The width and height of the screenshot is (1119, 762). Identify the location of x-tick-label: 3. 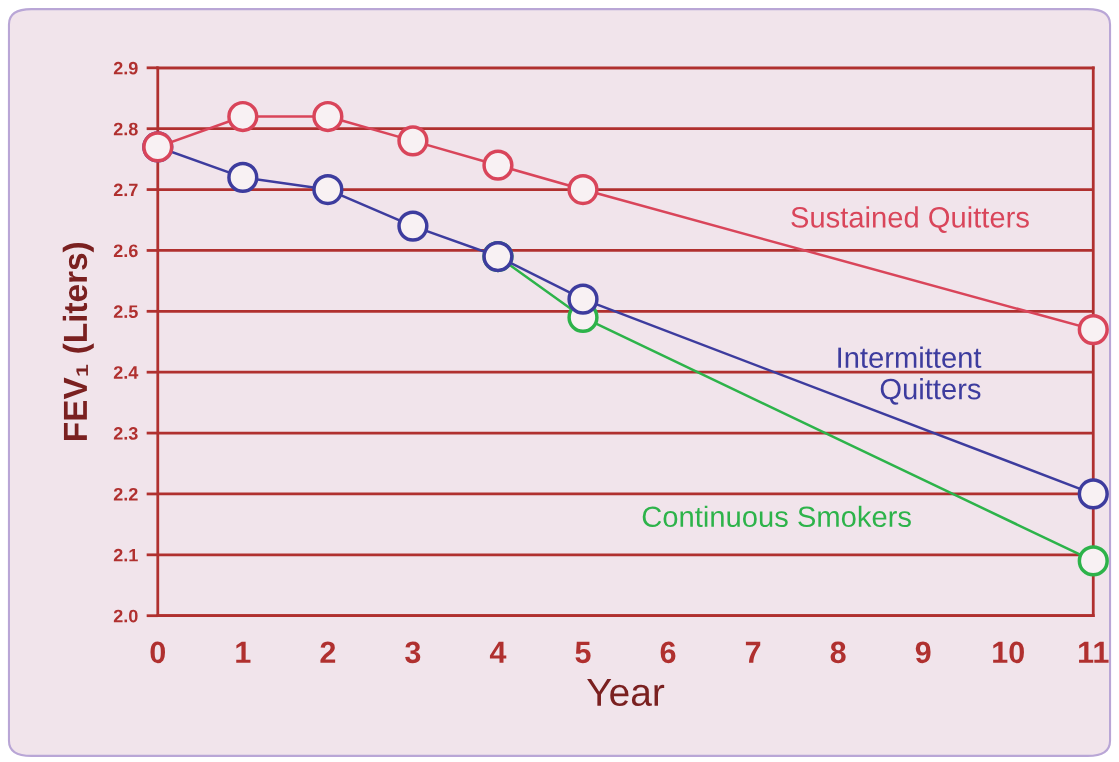
(413, 652).